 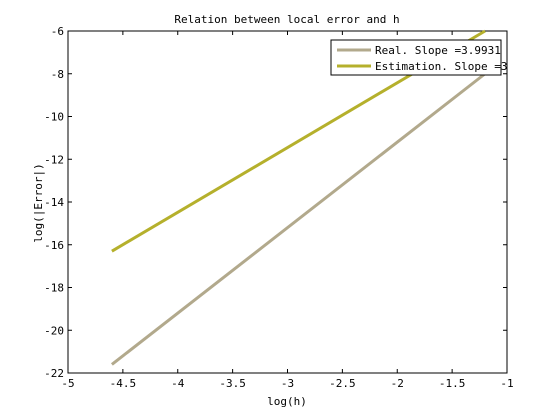 I want to click on x-tick-label: -2, so click(x=397, y=383).